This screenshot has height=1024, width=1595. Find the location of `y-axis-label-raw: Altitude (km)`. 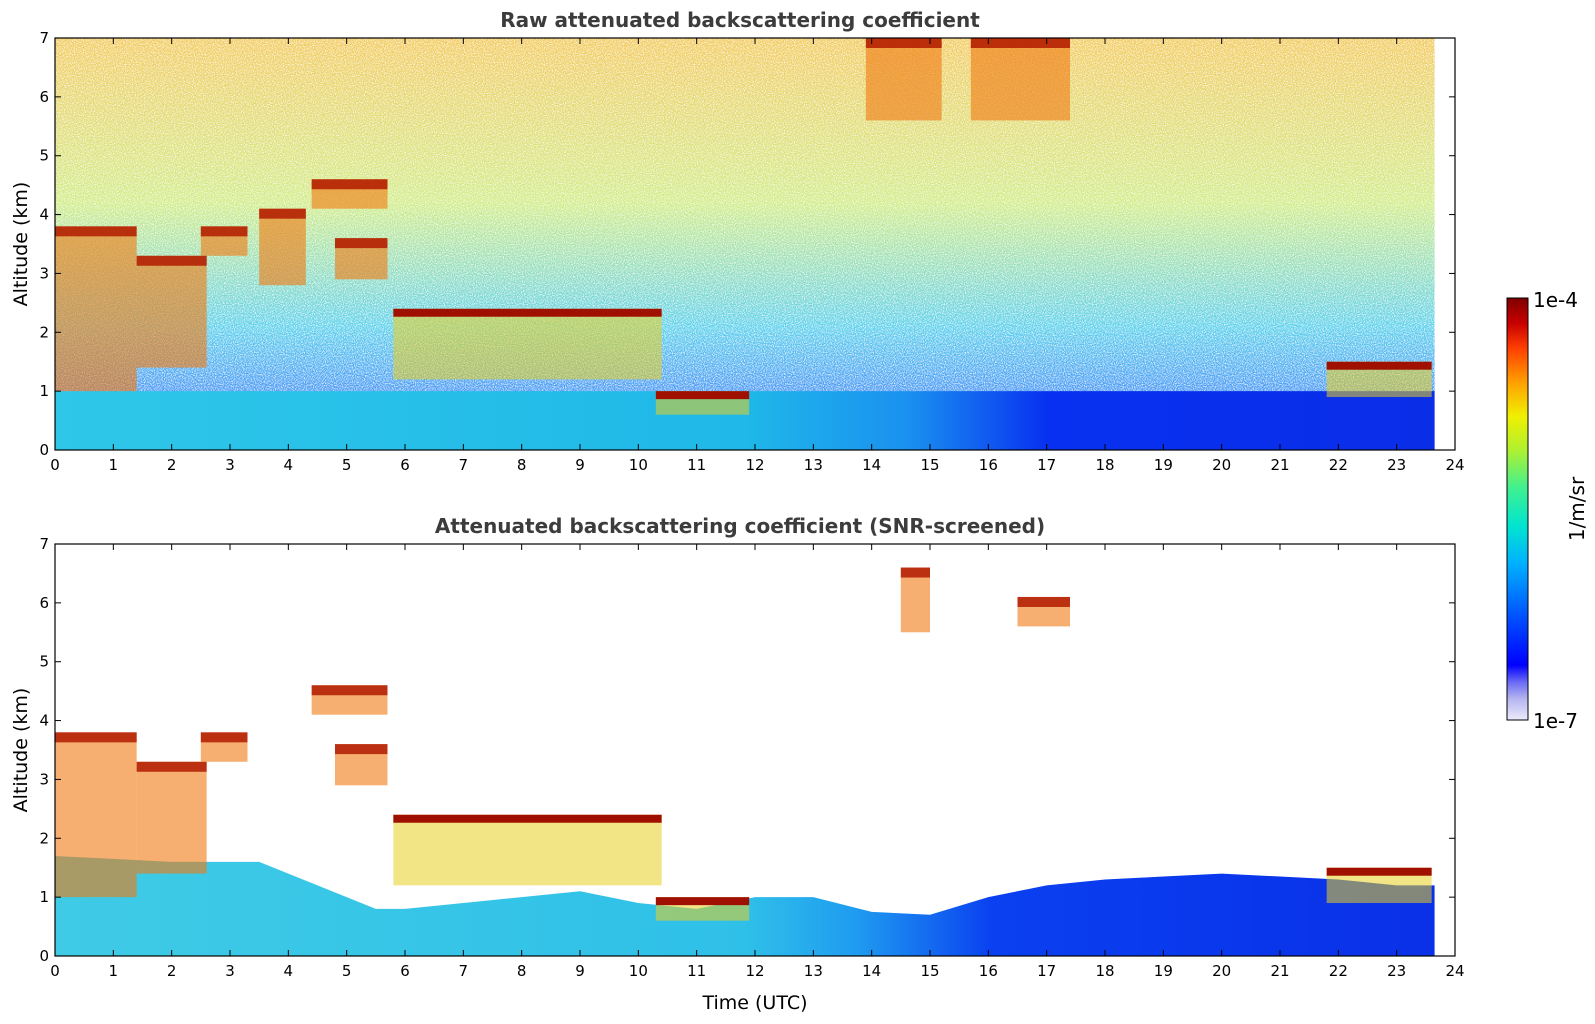

y-axis-label-raw: Altitude (km) is located at coordinates (21, 244).